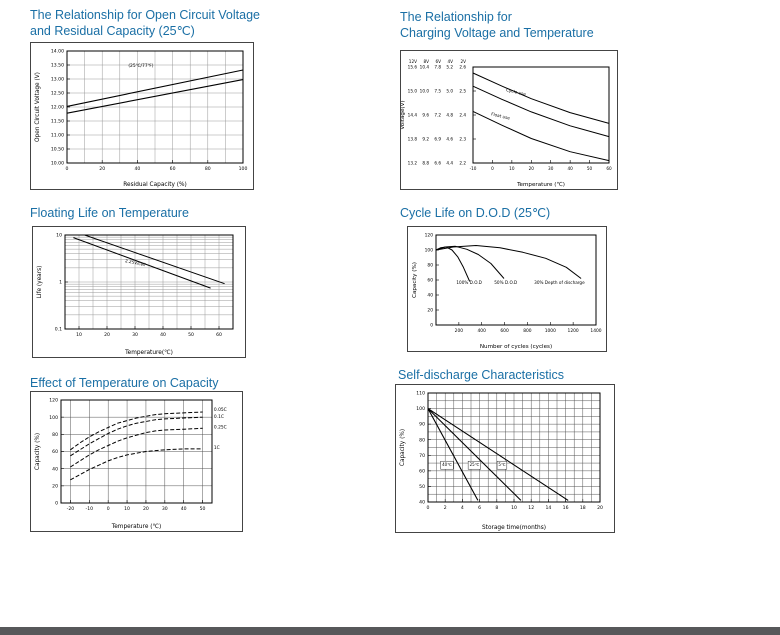 The width and height of the screenshot is (780, 635). What do you see at coordinates (422, 456) in the screenshot?
I see `svg-text: 70` at bounding box center [422, 456].